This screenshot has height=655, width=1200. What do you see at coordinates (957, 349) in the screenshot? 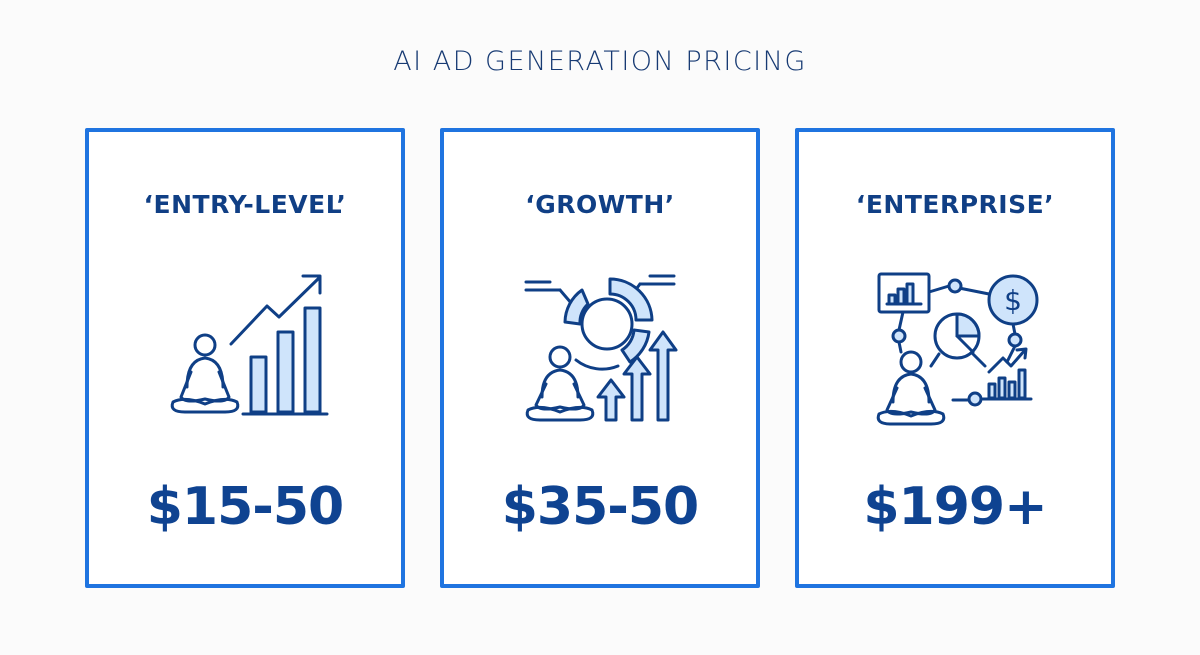
I see `meditation-analytics-network-icon: $` at bounding box center [957, 349].